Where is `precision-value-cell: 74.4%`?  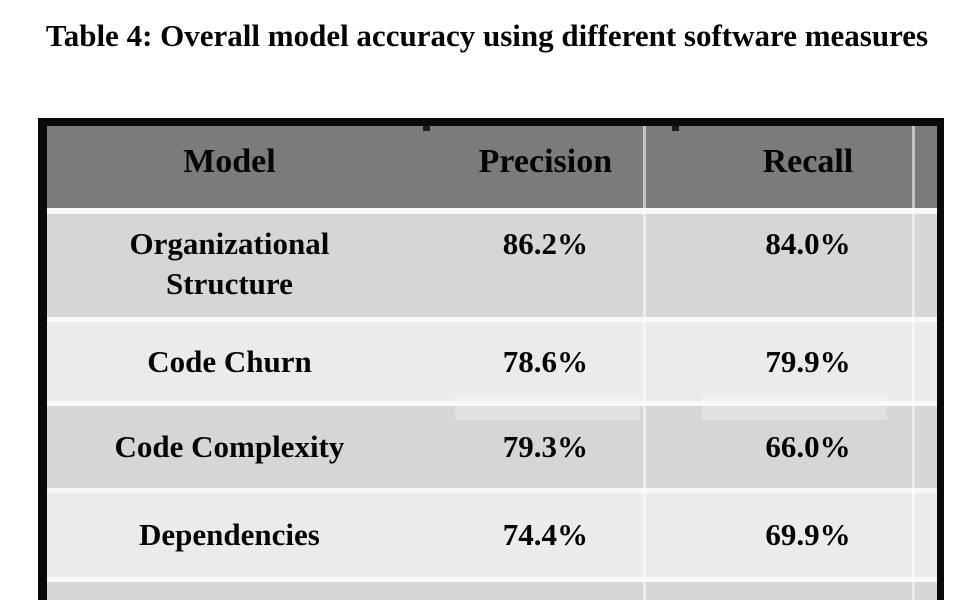 precision-value-cell: 74.4% is located at coordinates (545, 535).